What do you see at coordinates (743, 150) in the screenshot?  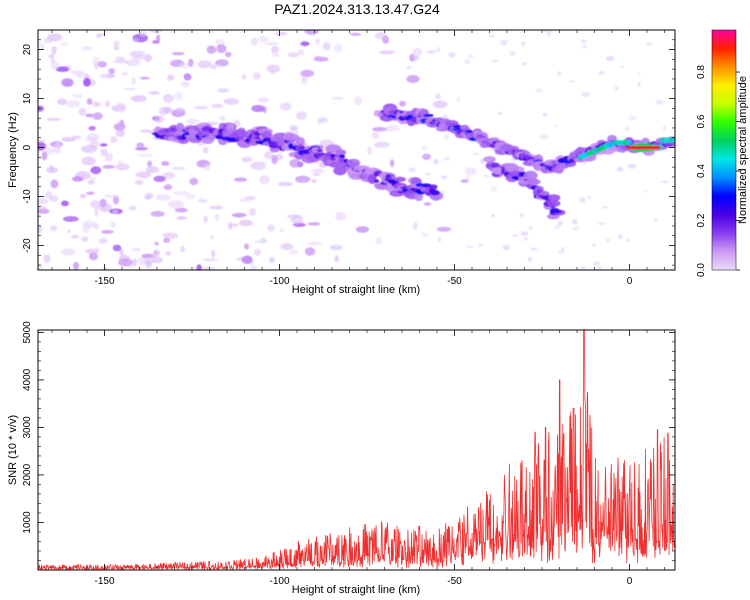 I see `colorbar-label: Normalized spectral amplitude` at bounding box center [743, 150].